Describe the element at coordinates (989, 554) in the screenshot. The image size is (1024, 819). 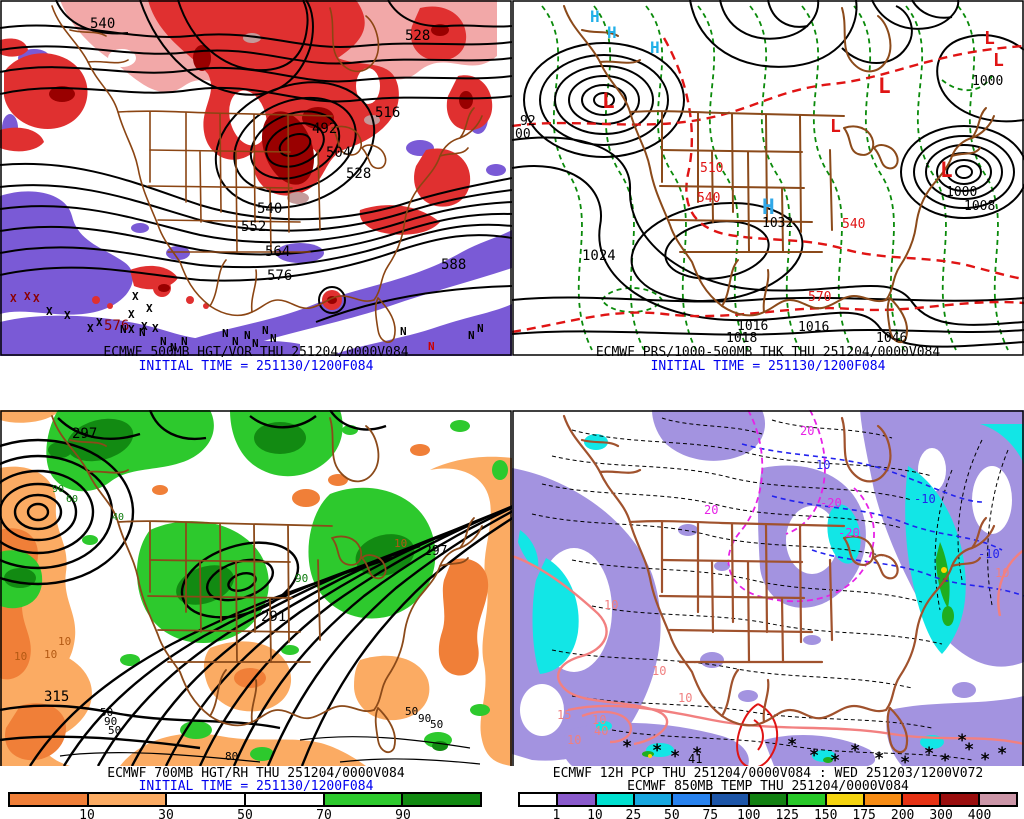
I see `map-label: -10` at that location.